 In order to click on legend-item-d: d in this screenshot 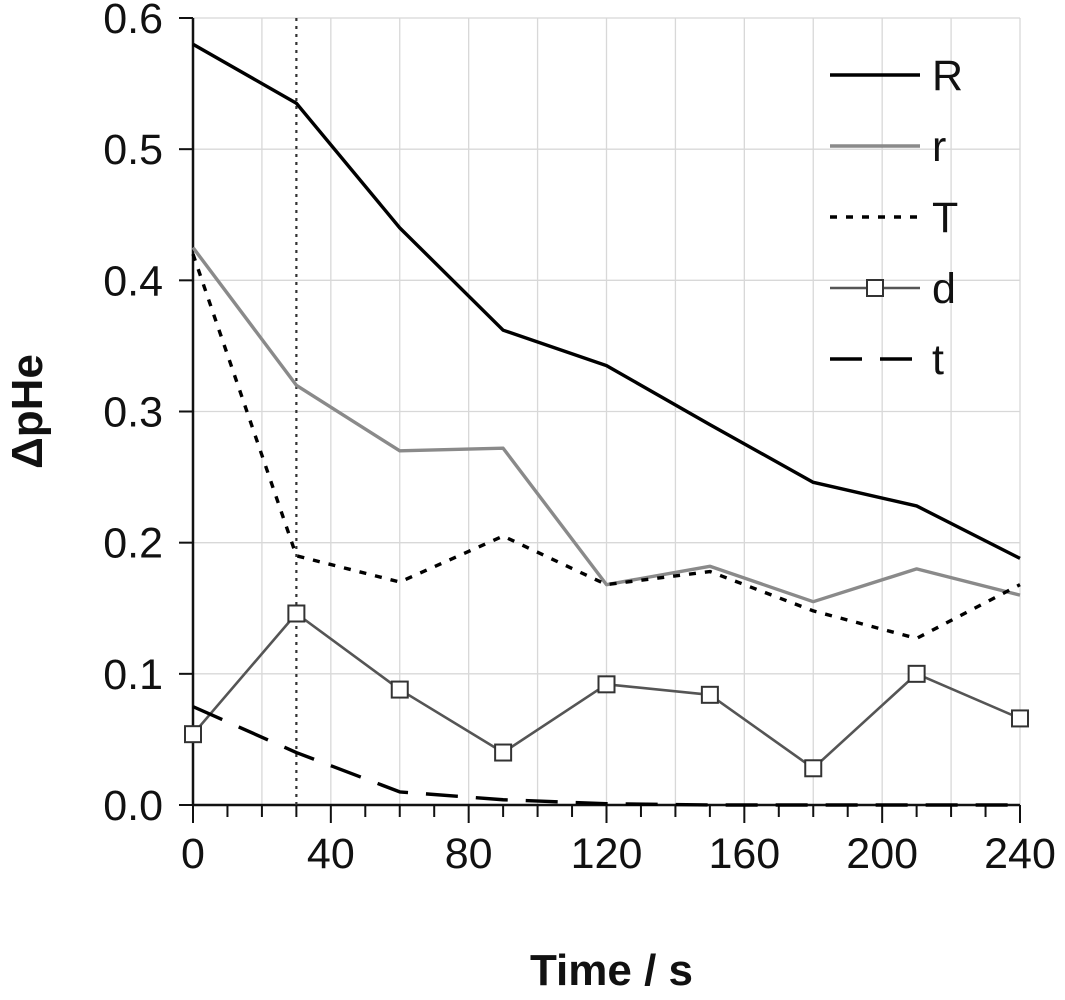, I will do `click(893, 289)`.